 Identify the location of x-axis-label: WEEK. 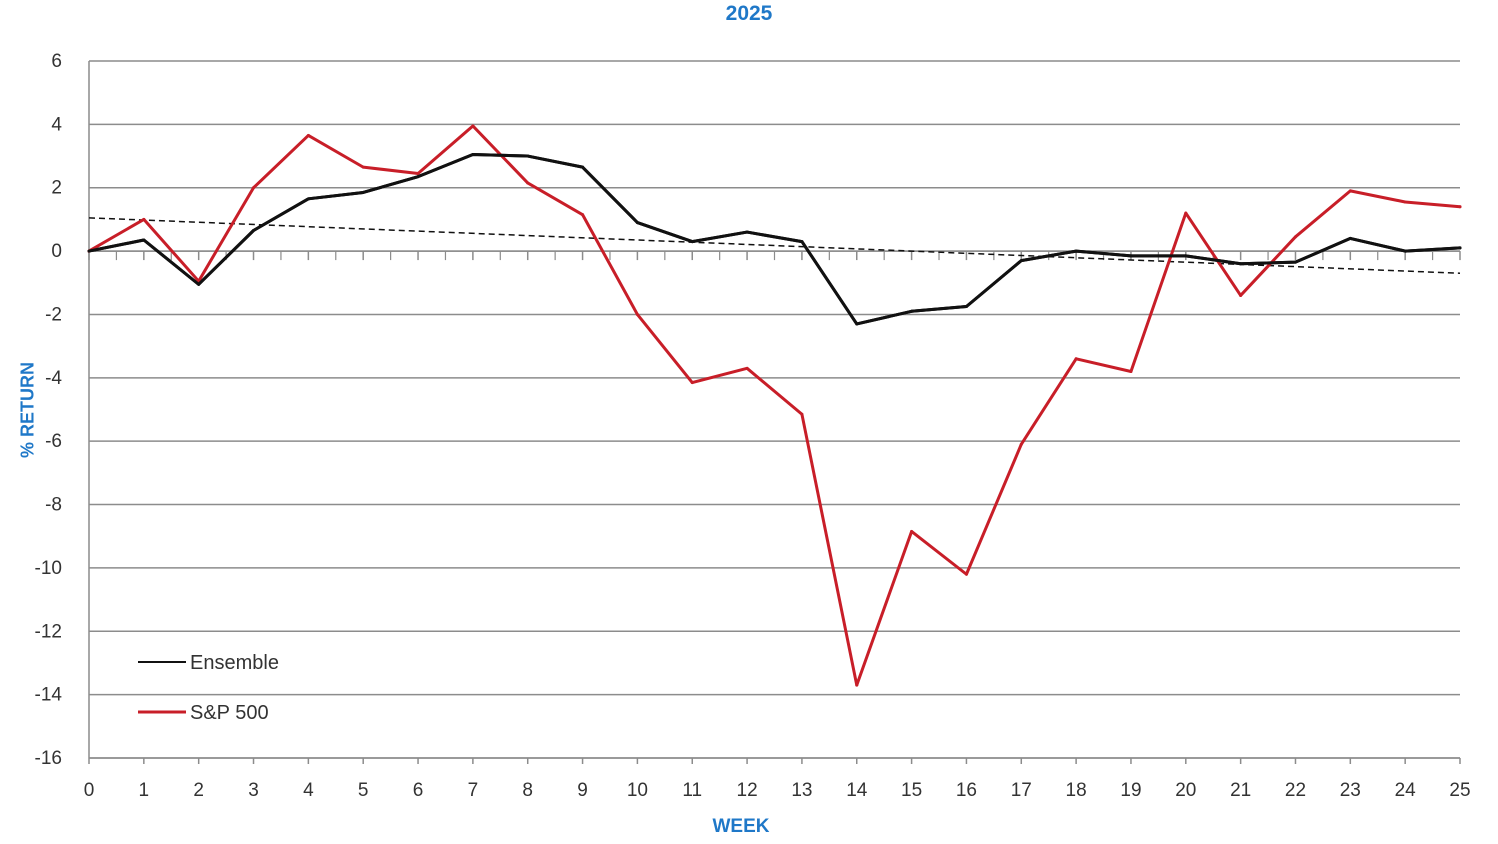
(741, 826).